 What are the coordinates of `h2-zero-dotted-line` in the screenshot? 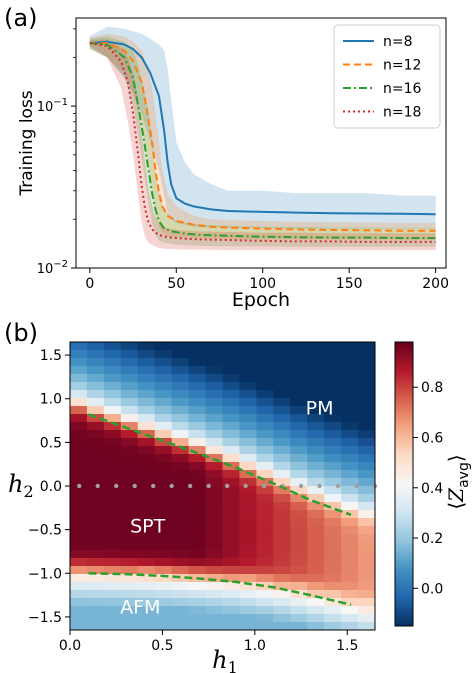 It's located at (227, 486).